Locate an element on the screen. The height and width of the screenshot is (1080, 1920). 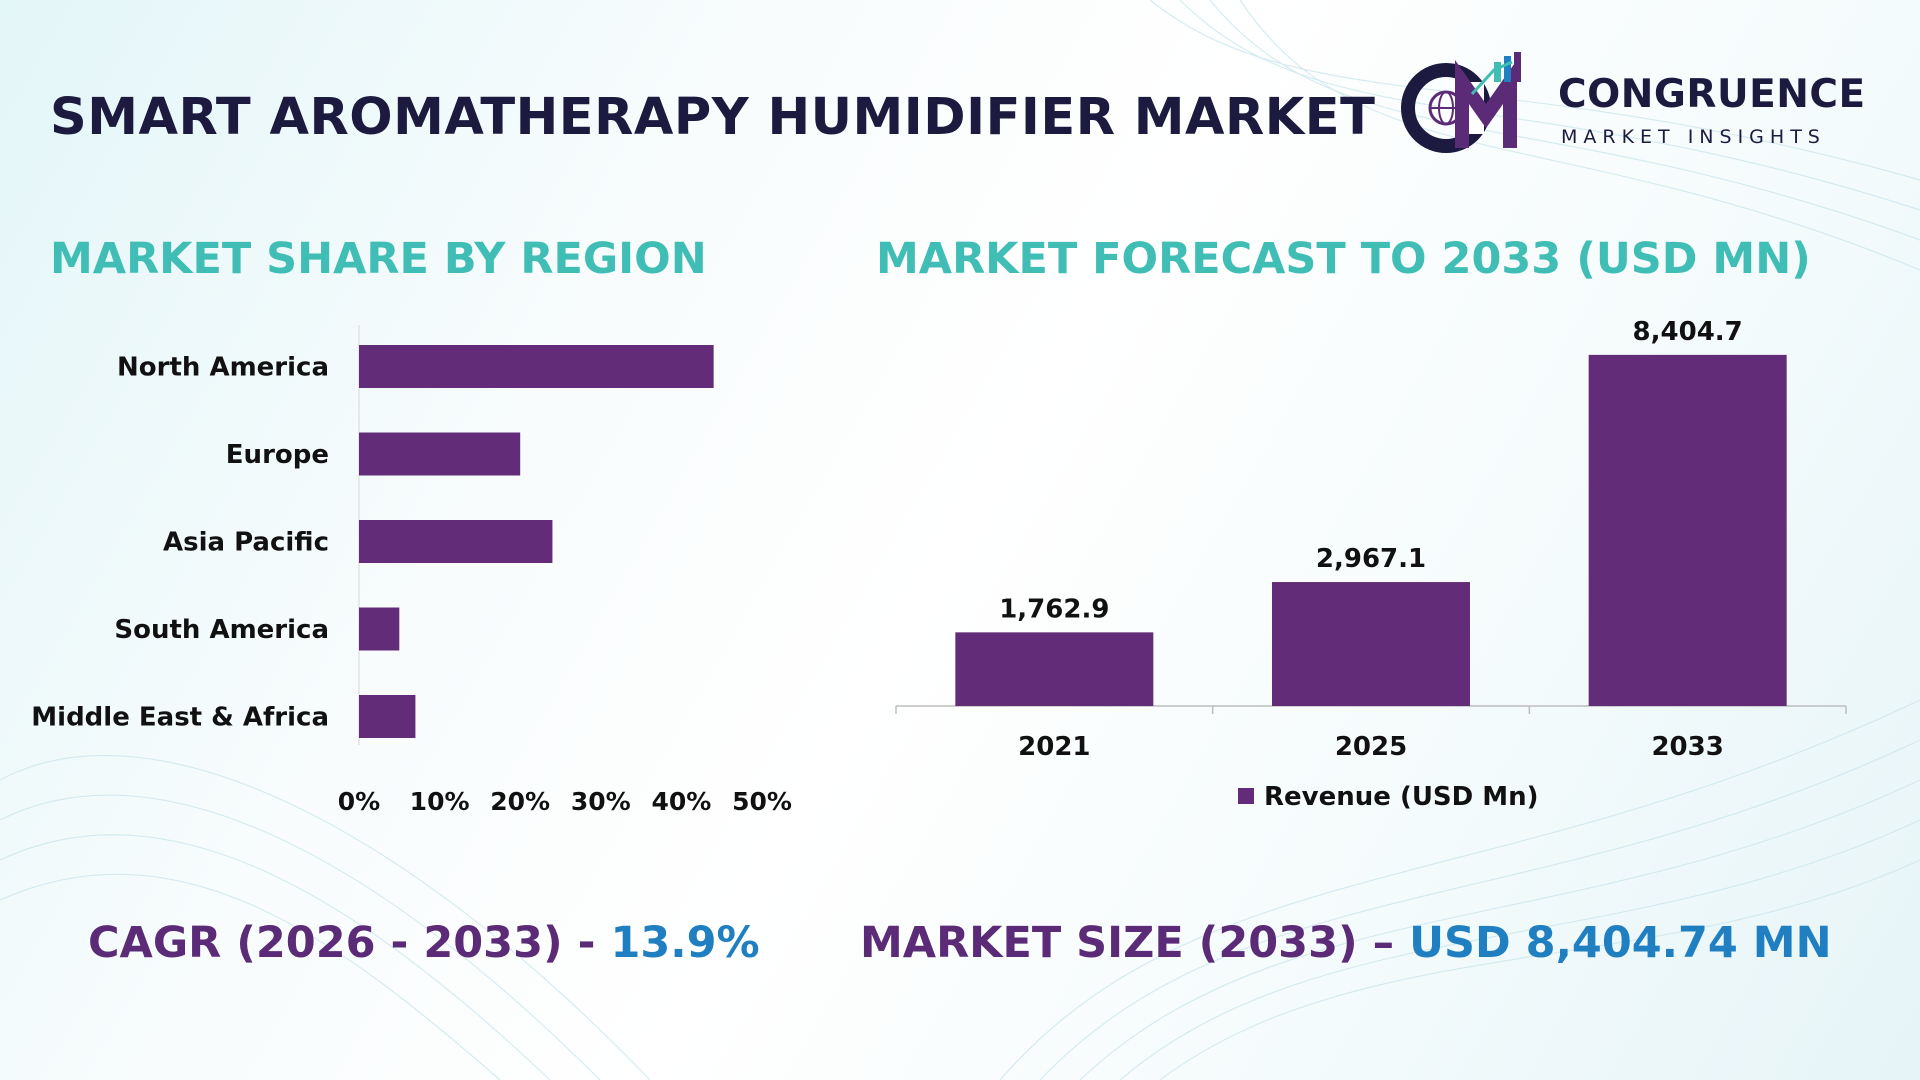
forecast-bar-2021 is located at coordinates (1054, 669).